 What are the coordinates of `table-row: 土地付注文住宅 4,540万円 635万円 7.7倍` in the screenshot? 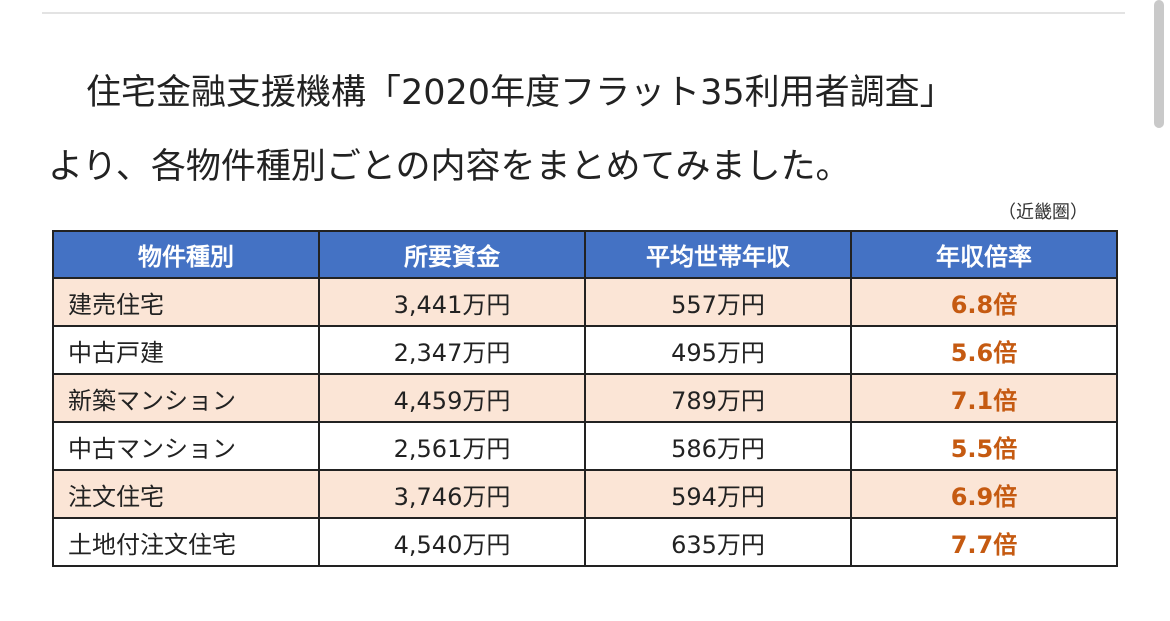 It's located at (585, 542).